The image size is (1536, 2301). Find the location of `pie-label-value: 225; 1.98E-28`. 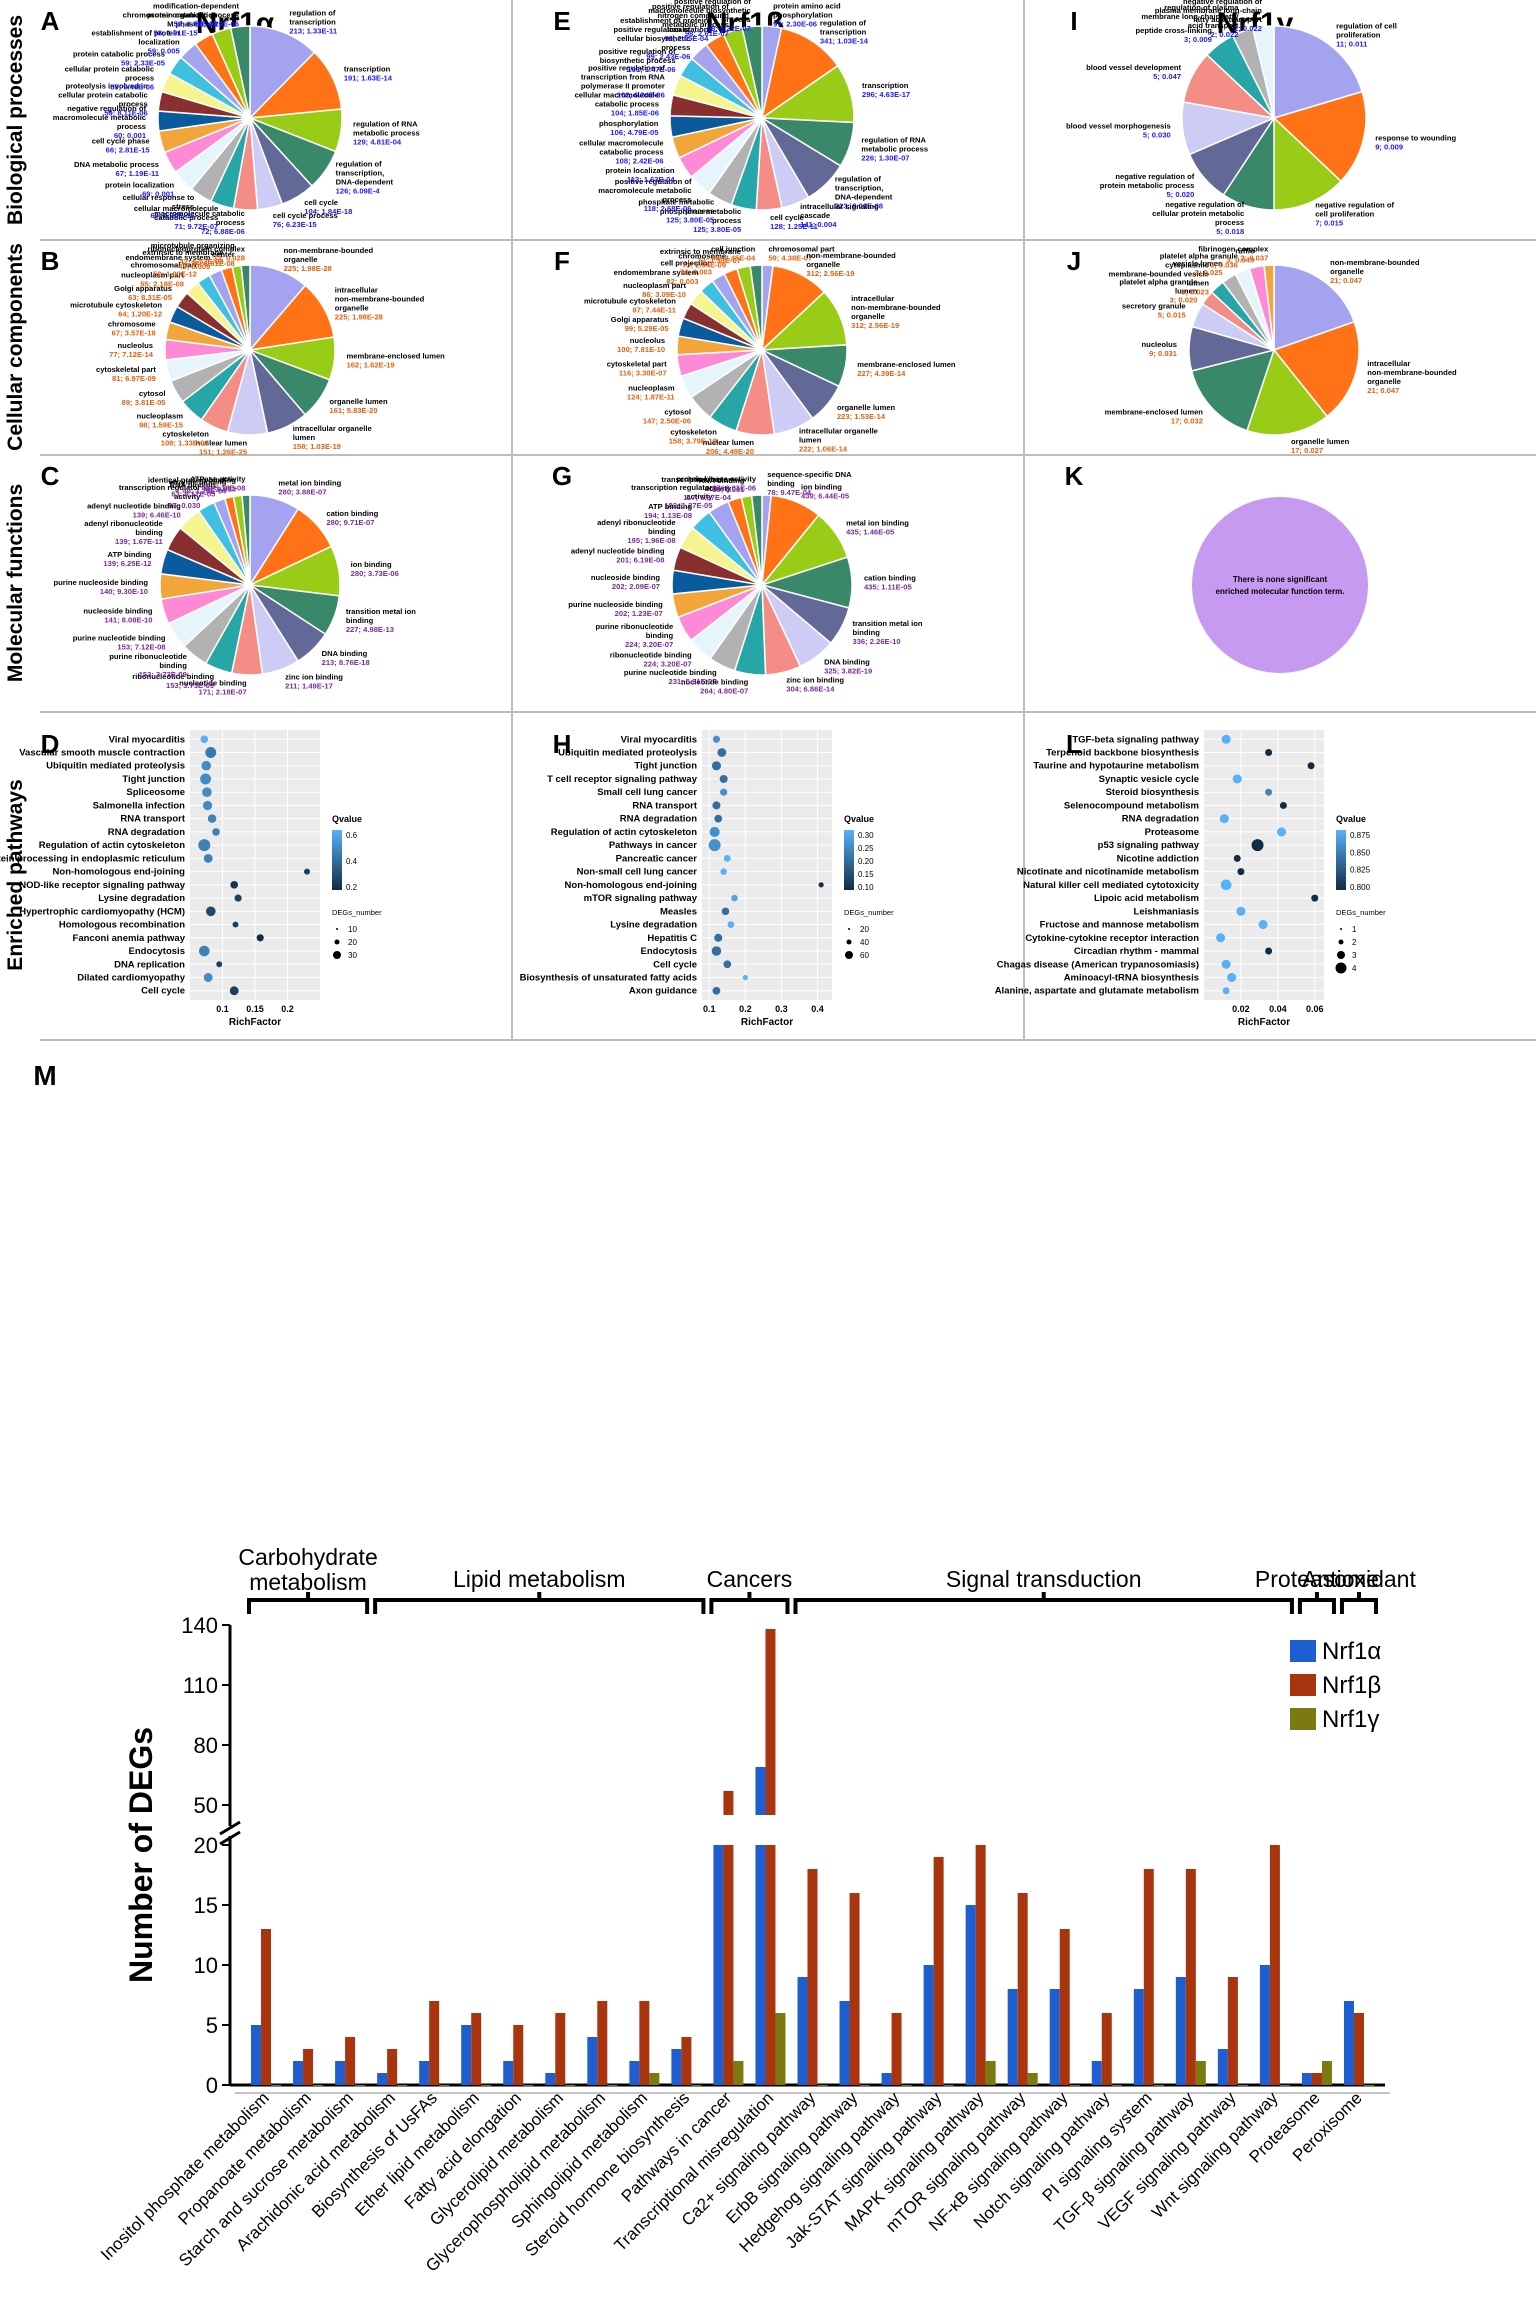

pie-label-value: 225; 1.98E-28 is located at coordinates (308, 268).